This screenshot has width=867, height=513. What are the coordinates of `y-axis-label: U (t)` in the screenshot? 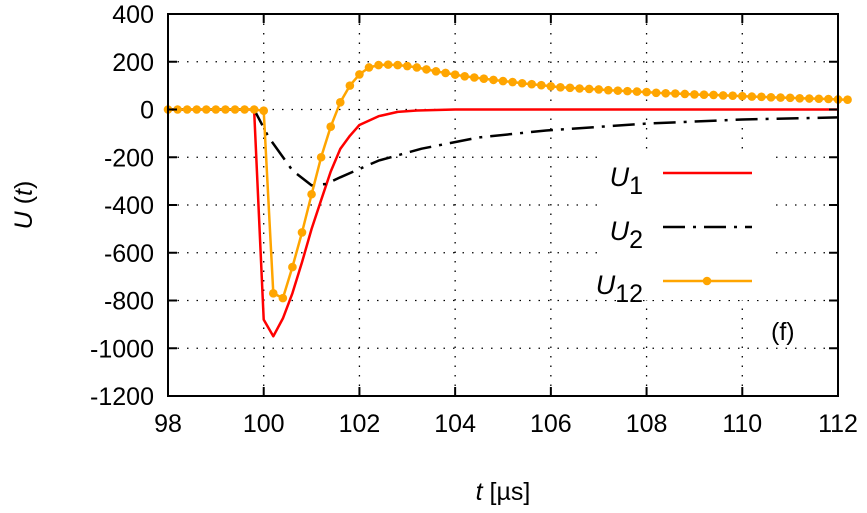 It's located at (24, 205).